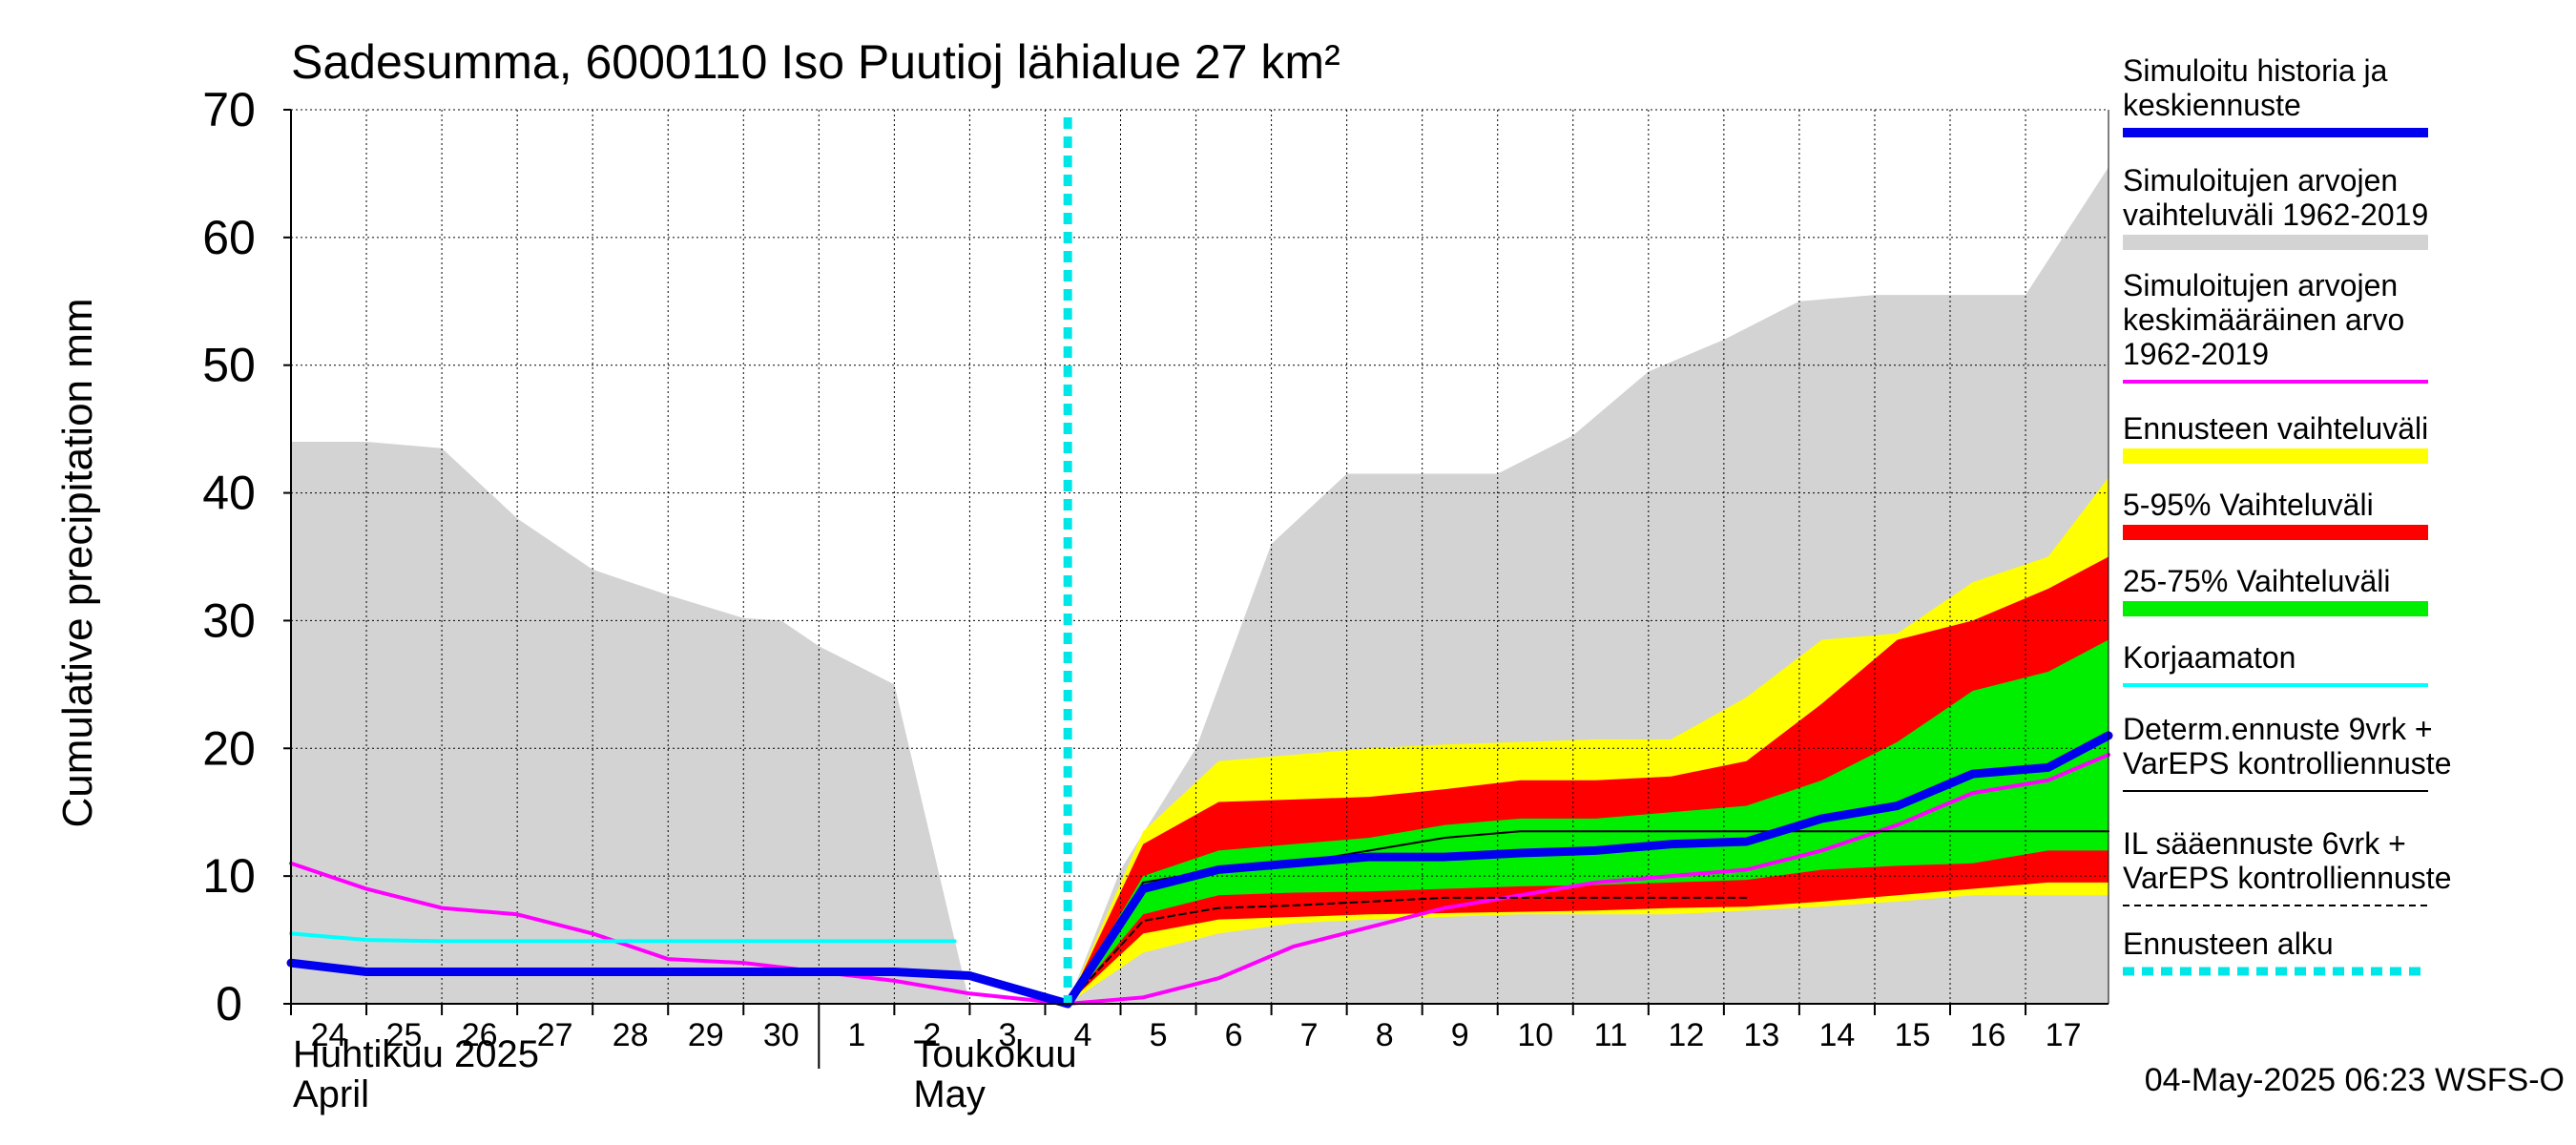  I want to click on line-il-s-ennuste-6vrk-vareps-kontrolliennuste, so click(1407, 950).